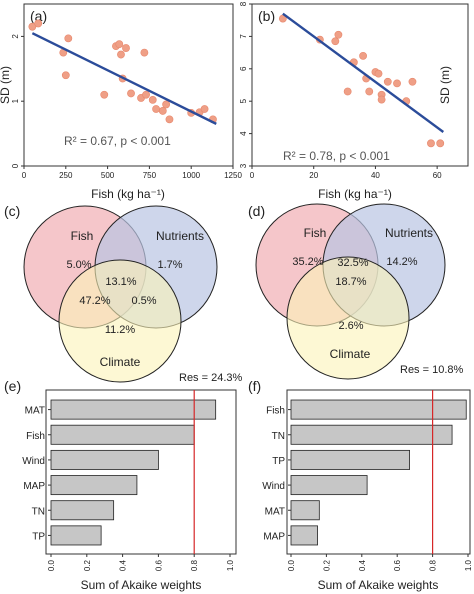 The height and width of the screenshot is (594, 474). Describe the element at coordinates (346, 173) in the screenshot. I see `panel-b-x-ticks: 0 20 40 60` at that location.